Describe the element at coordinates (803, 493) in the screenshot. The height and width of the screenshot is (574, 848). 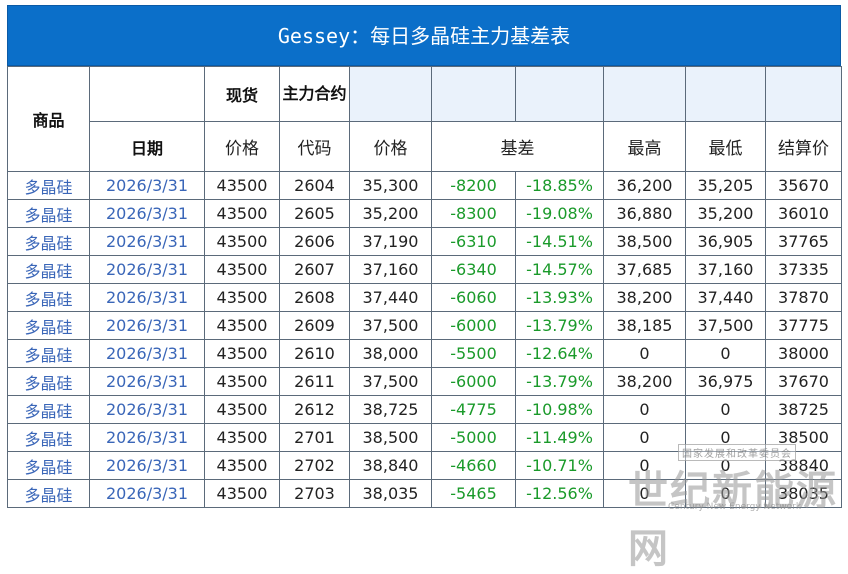
I see `cell-settle: 38035` at that location.